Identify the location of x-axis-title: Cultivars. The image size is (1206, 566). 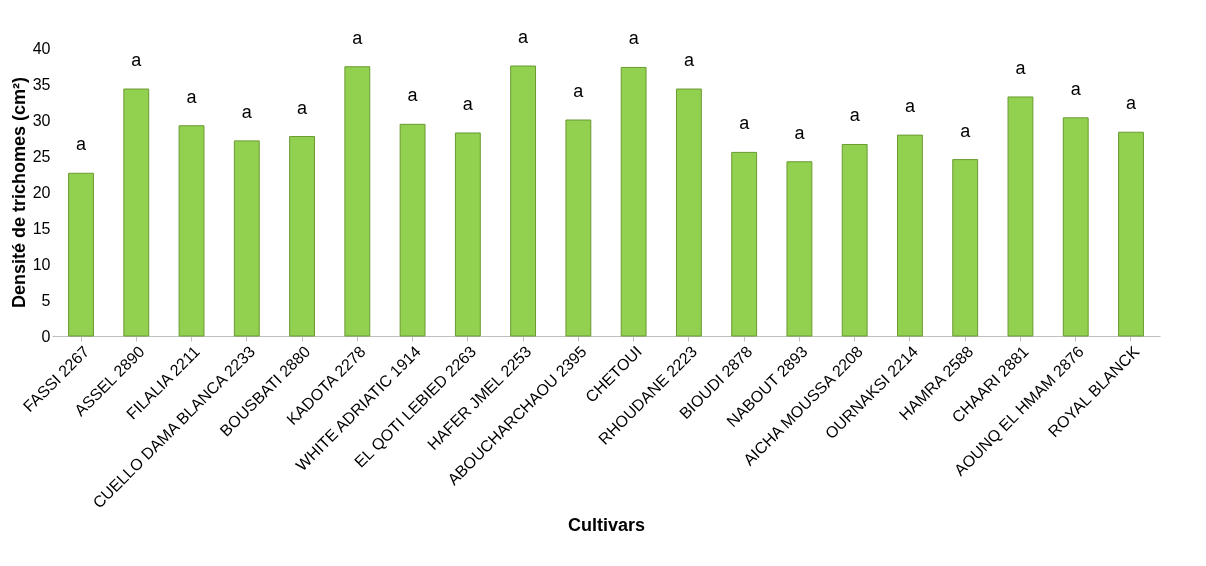
(606, 524).